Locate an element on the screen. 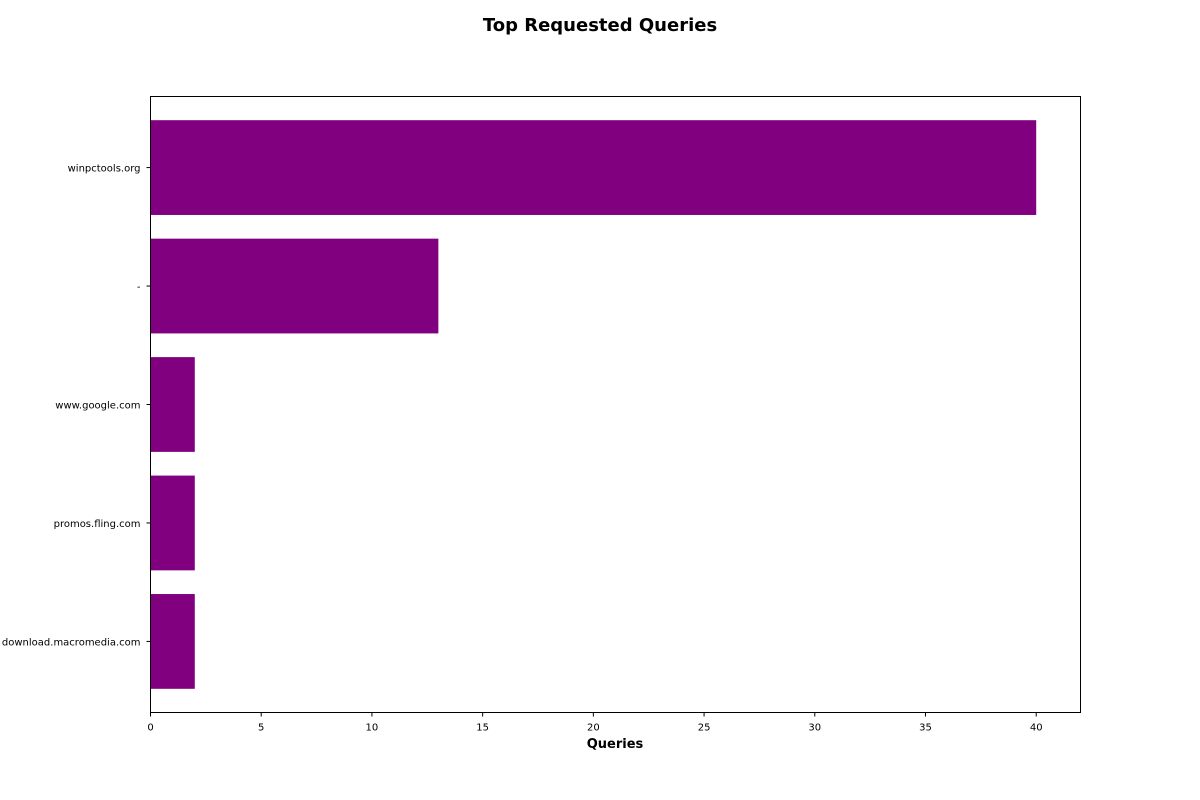 This screenshot has width=1200, height=800. x-tick-label: 15 is located at coordinates (482, 728).